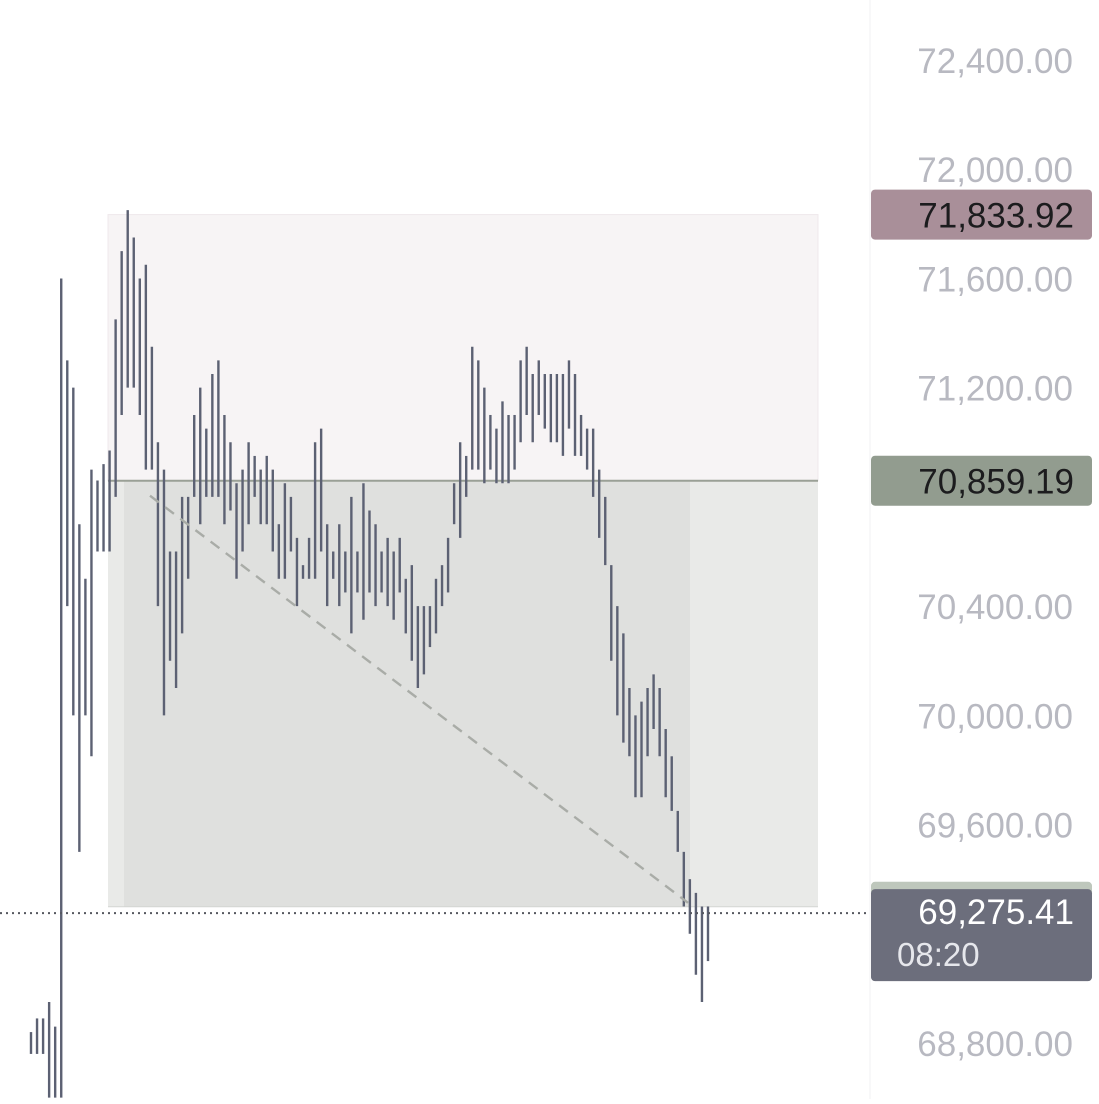 This screenshot has width=1099, height=1104. I want to click on y-tick-label: 68,800.00, so click(995, 1044).